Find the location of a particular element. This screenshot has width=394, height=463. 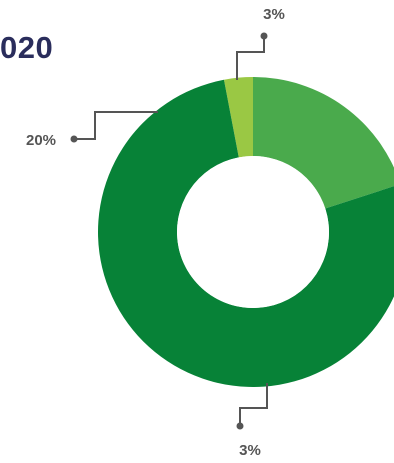

leader-left is located at coordinates (114, 127).